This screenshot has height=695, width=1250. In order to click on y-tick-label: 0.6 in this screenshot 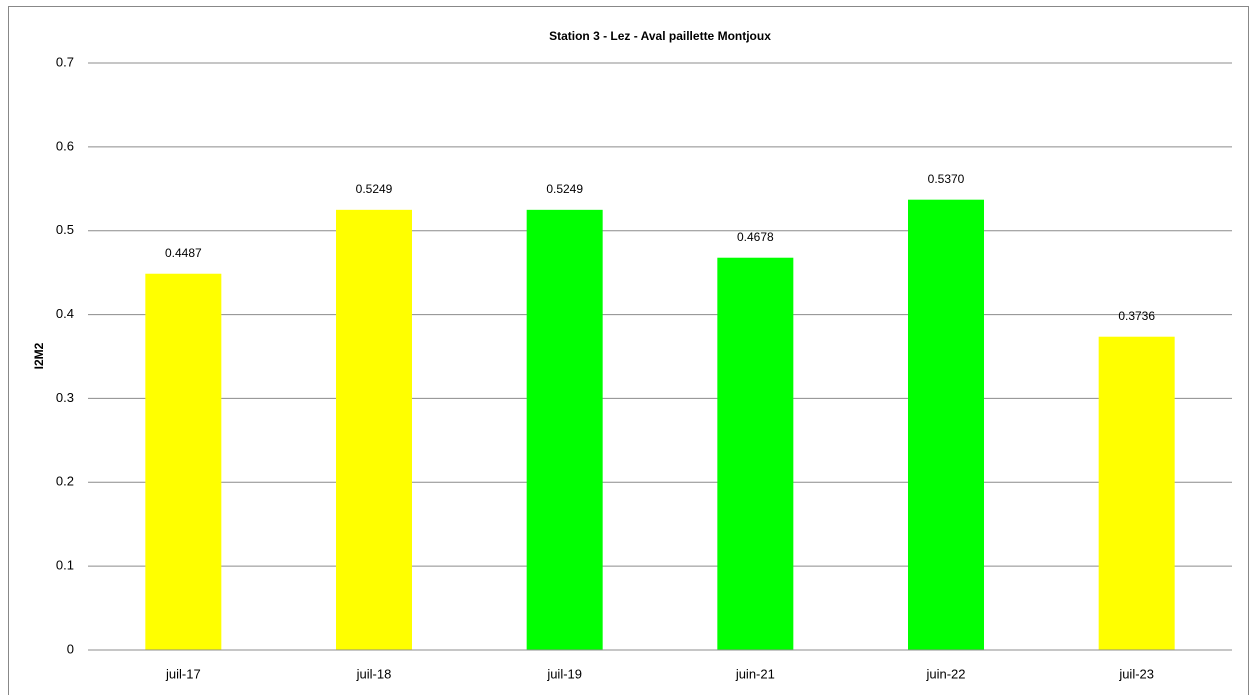, I will do `click(65, 145)`.